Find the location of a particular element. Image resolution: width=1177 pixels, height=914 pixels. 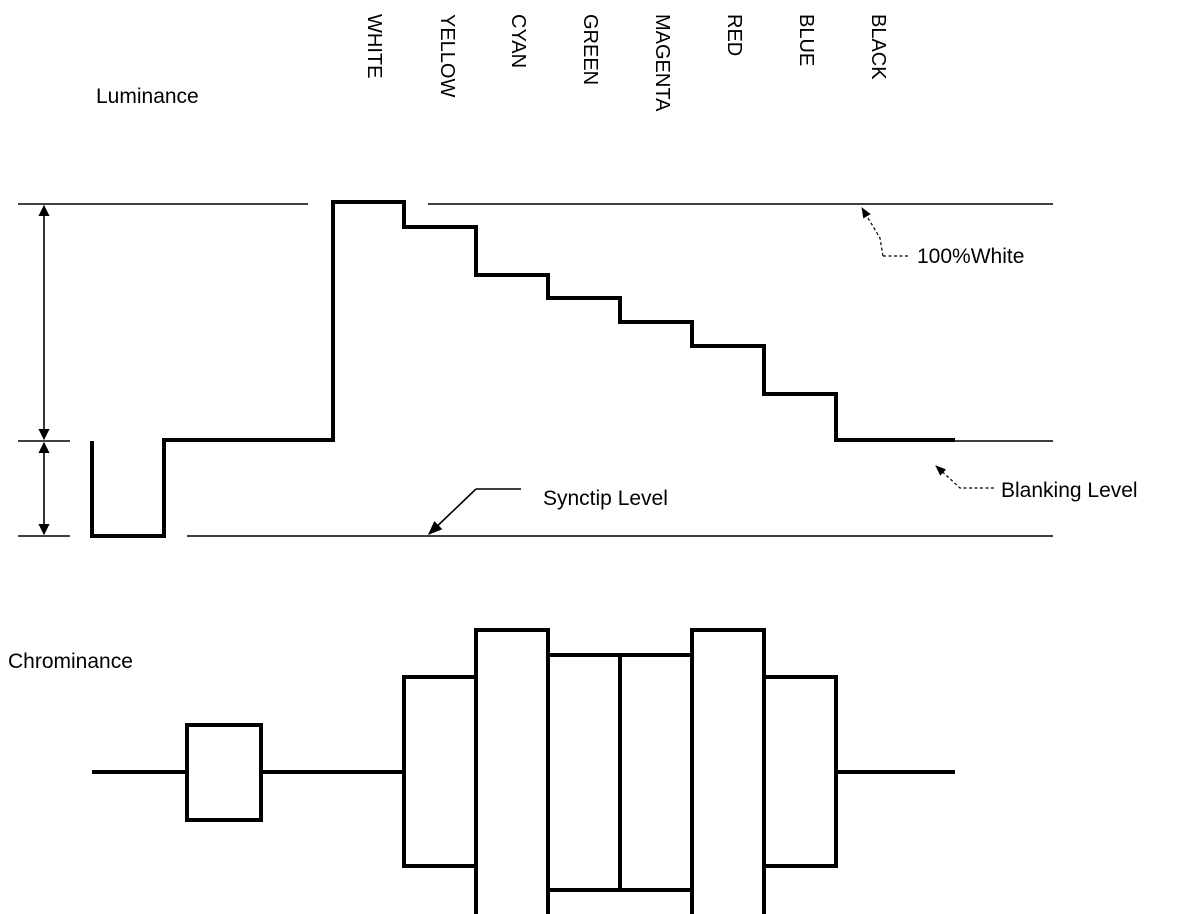

white-level-label: 100%White is located at coordinates (970, 256).